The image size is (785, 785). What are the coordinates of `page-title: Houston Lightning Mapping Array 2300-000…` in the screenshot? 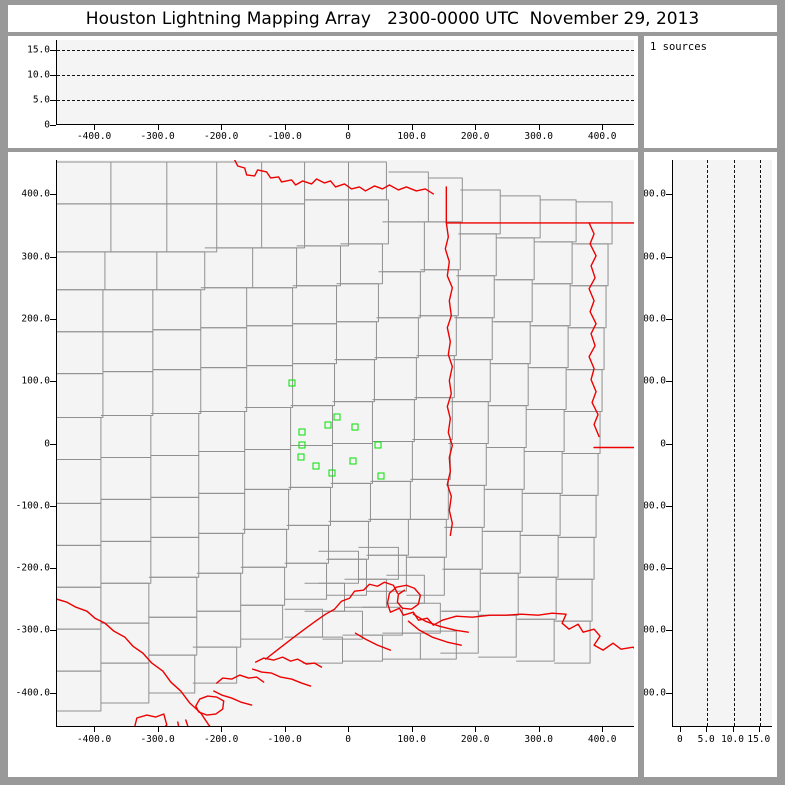 It's located at (392, 18).